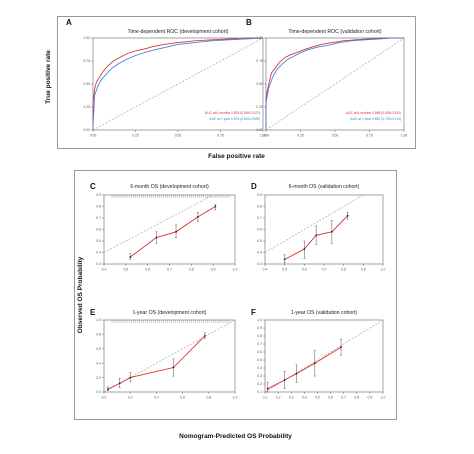  I want to click on top-y-axis-label: True positive rate, so click(48, 77).